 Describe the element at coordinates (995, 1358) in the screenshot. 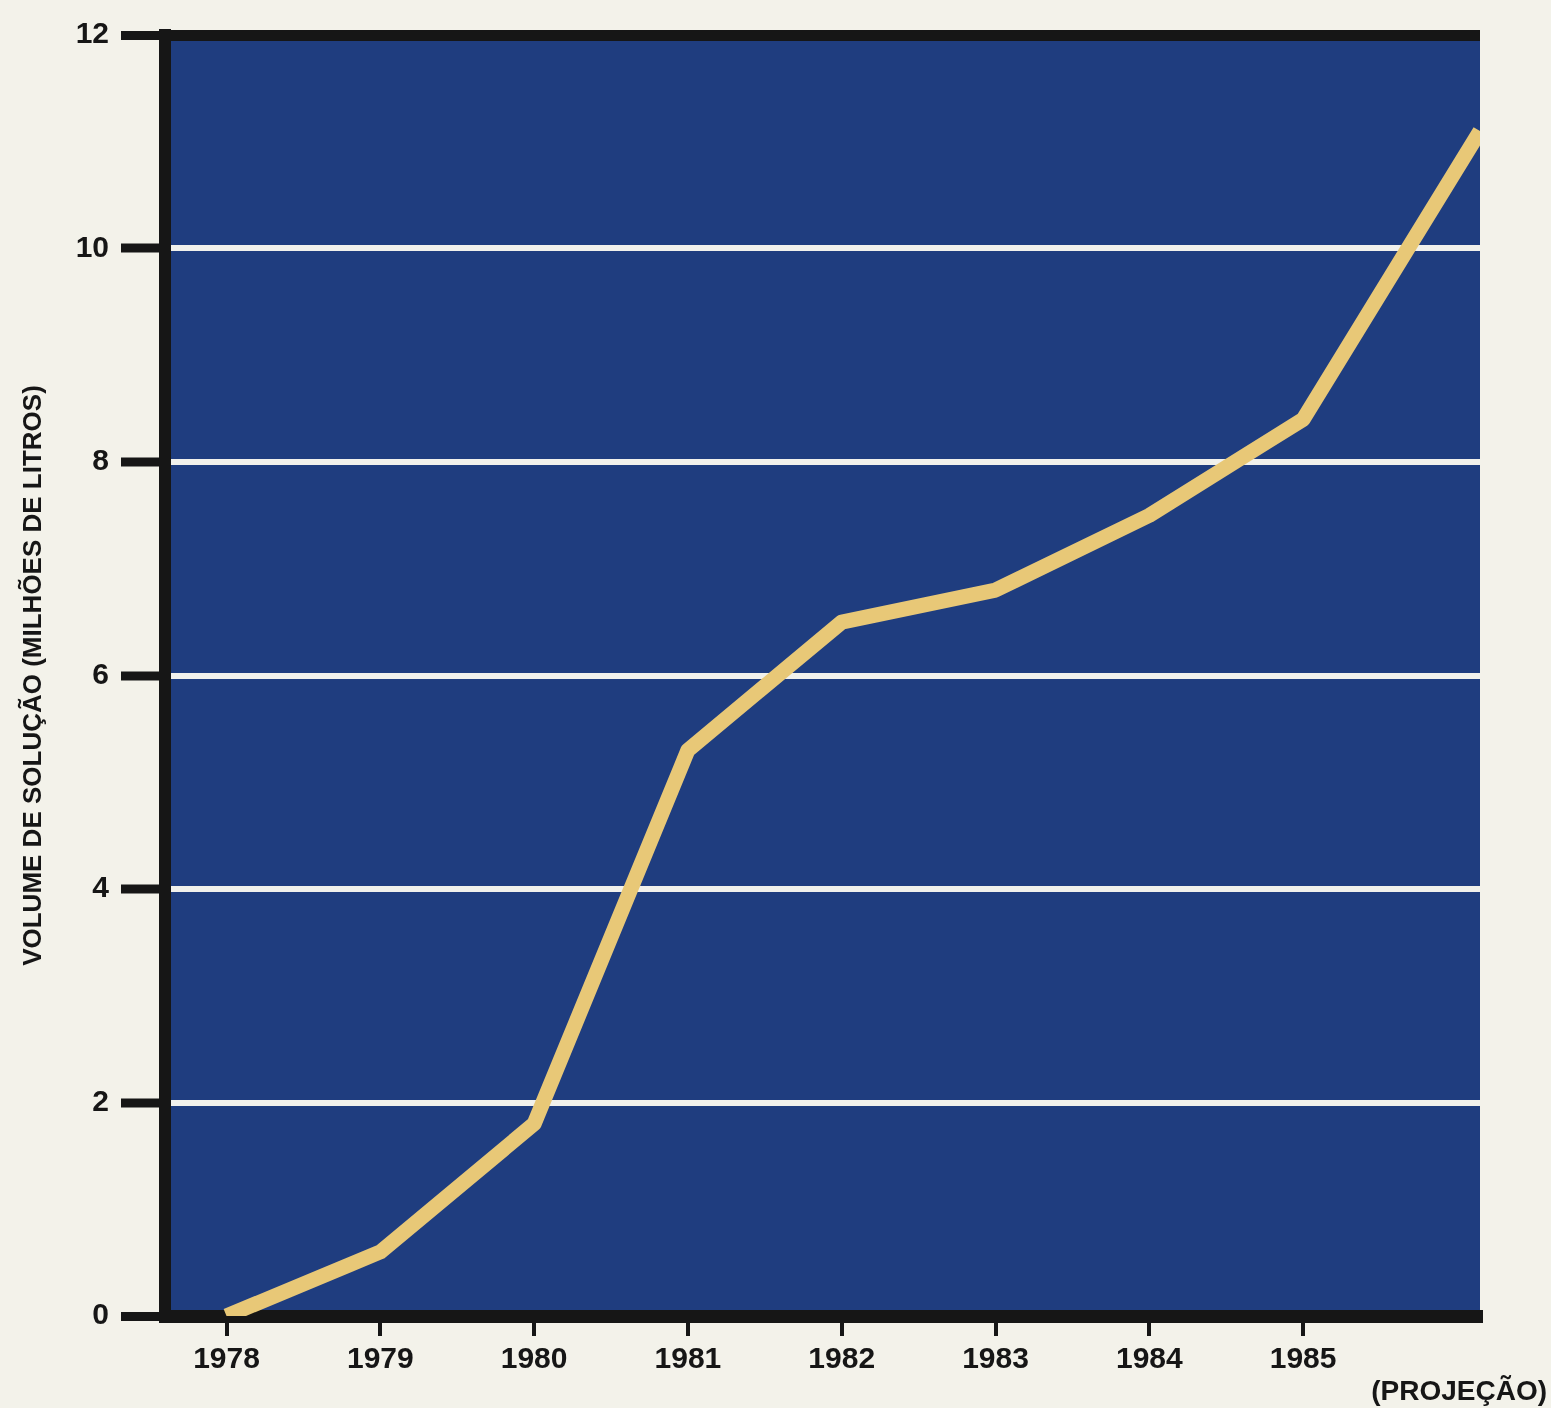

I see `x-tick-label: 1983` at that location.